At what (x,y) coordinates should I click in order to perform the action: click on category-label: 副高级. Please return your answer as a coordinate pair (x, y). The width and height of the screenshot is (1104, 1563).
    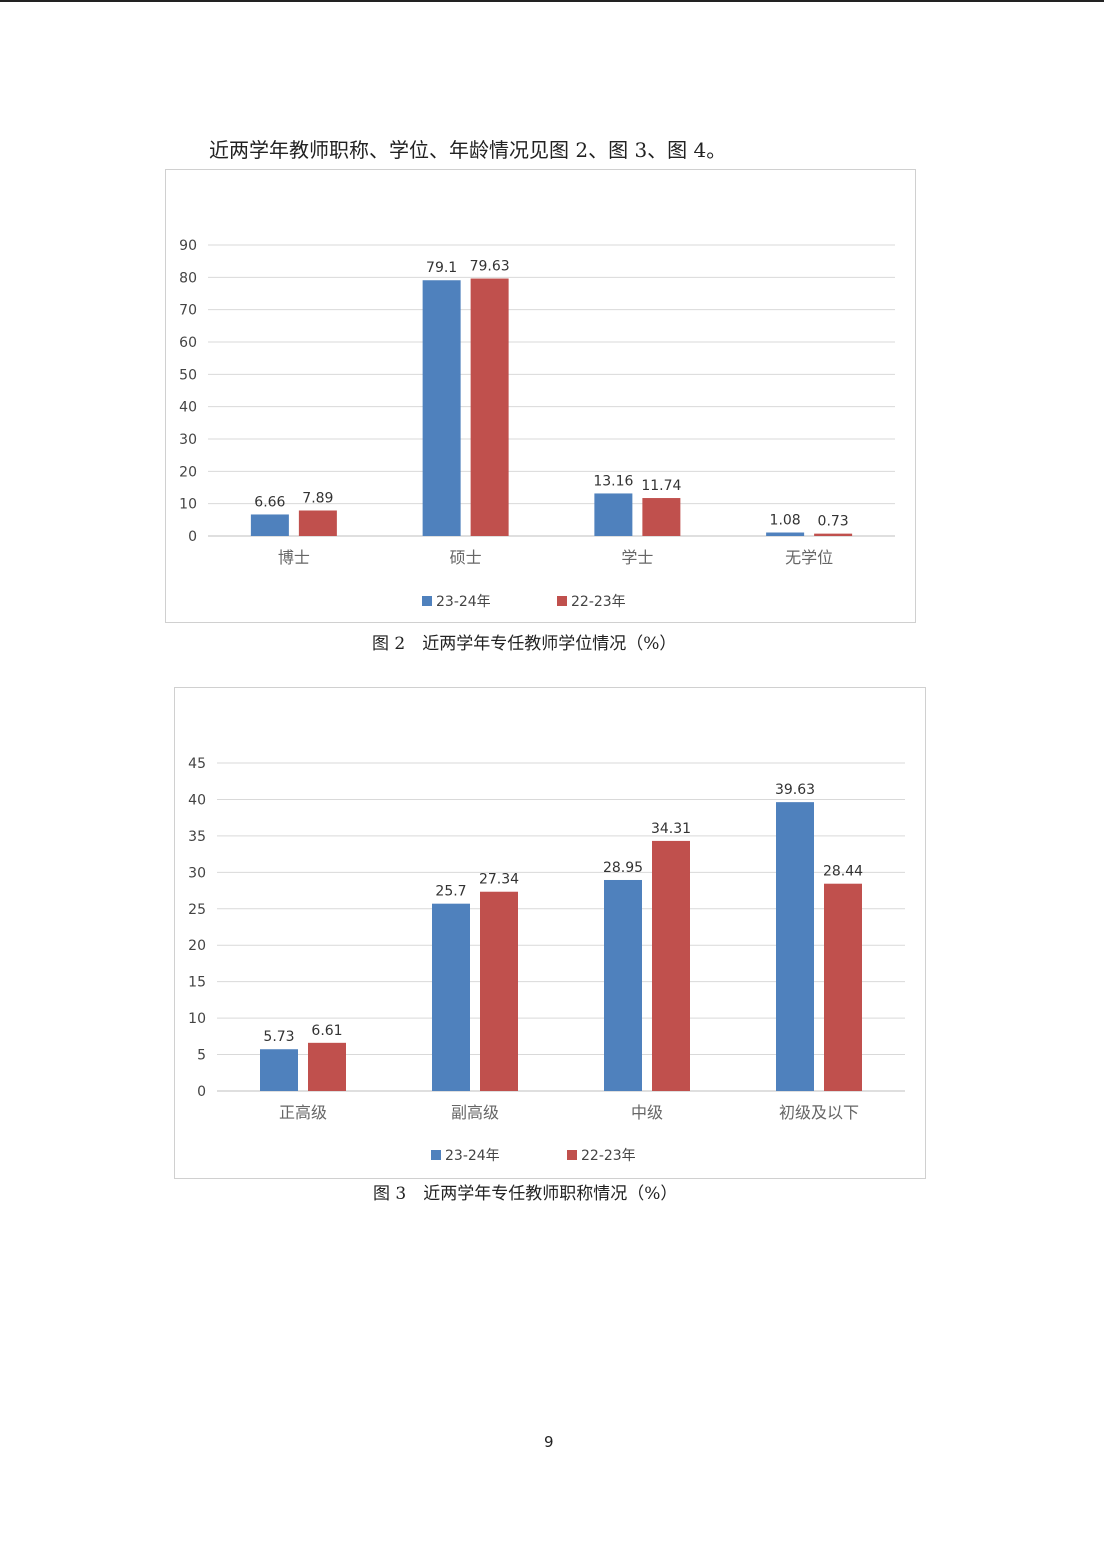
    Looking at the image, I should click on (475, 1112).